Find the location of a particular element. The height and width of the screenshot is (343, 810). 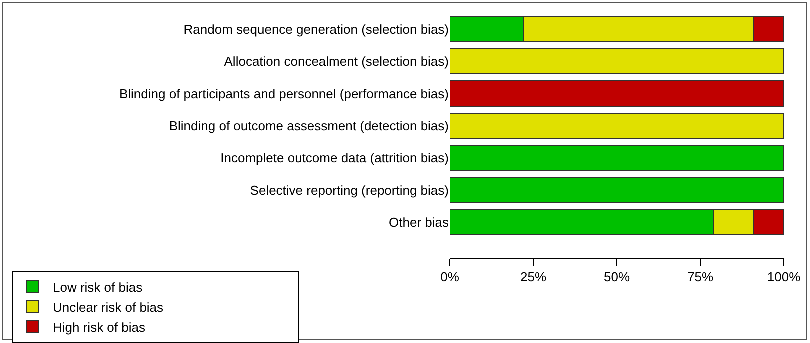

legend-label: Low risk of bias is located at coordinates (98, 288).